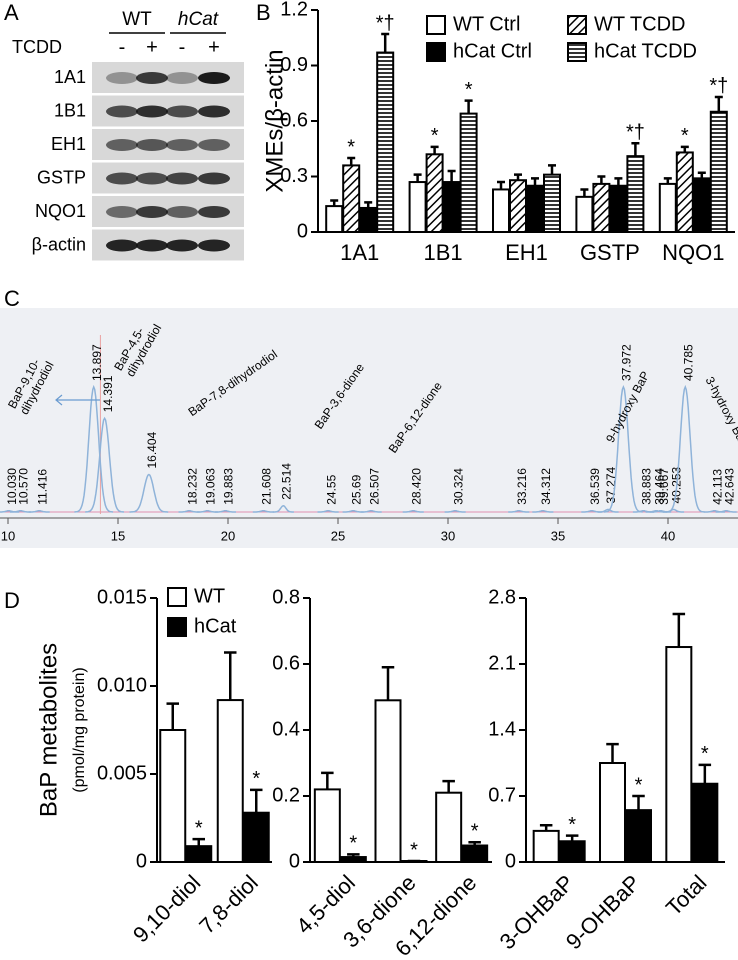 This screenshot has width=738, height=960. I want to click on y-tick-label: 0.4, so click(286, 729).